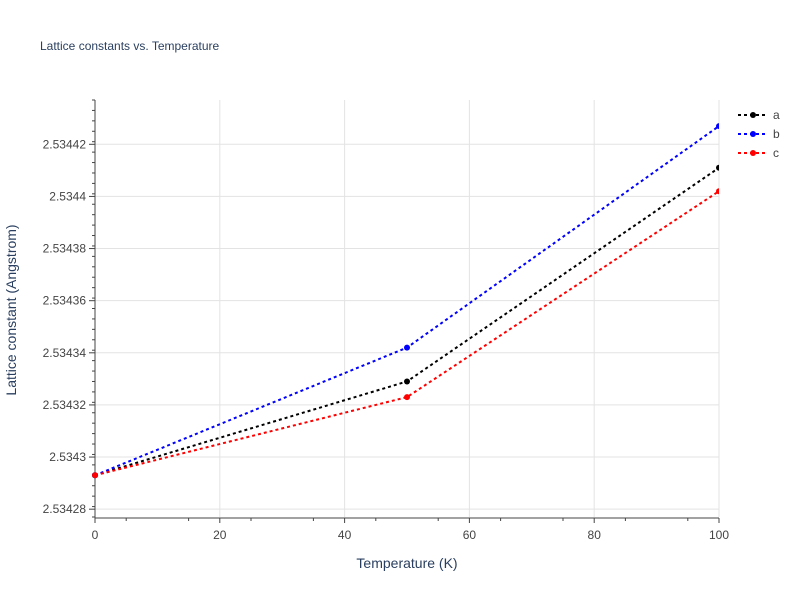  What do you see at coordinates (345, 535) in the screenshot?
I see `x-tick-label: 40` at bounding box center [345, 535].